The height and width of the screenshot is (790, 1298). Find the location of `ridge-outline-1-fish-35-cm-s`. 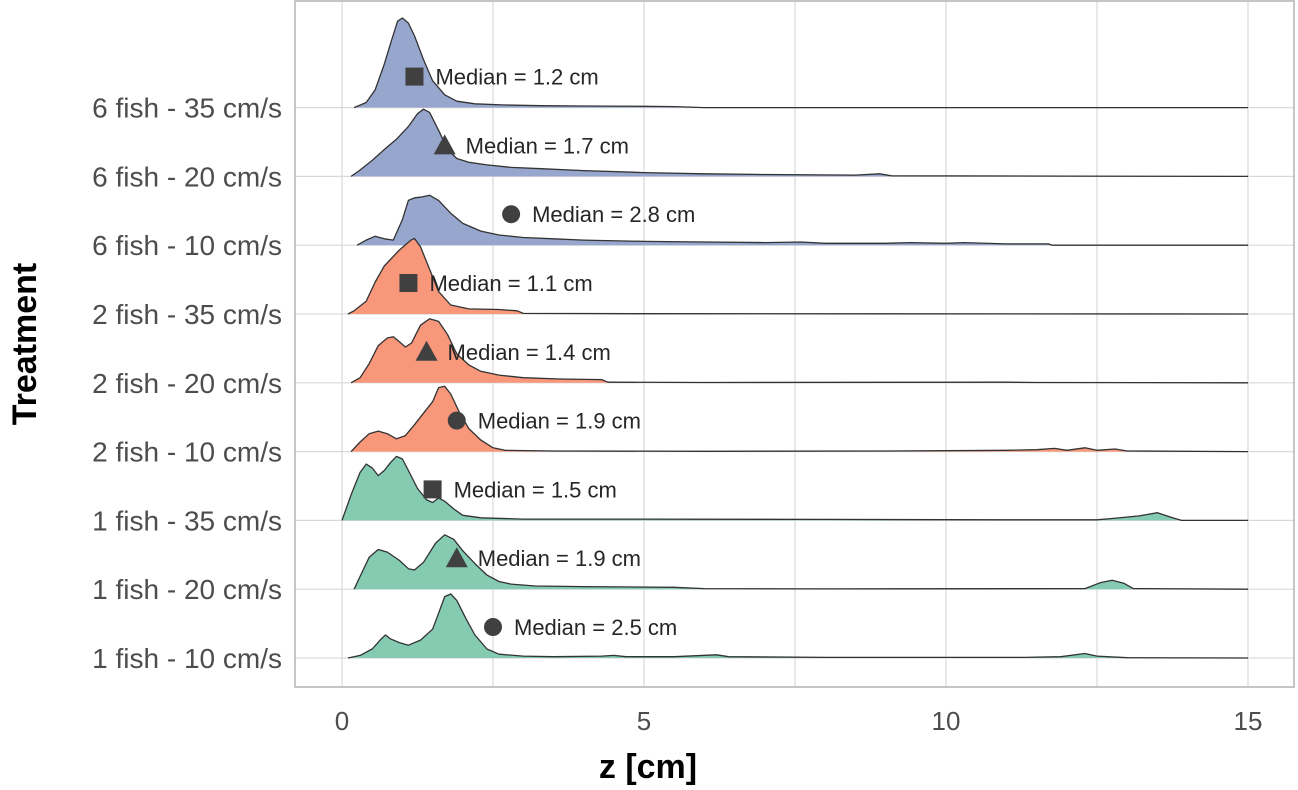

ridge-outline-1-fish-35-cm-s is located at coordinates (794, 488).